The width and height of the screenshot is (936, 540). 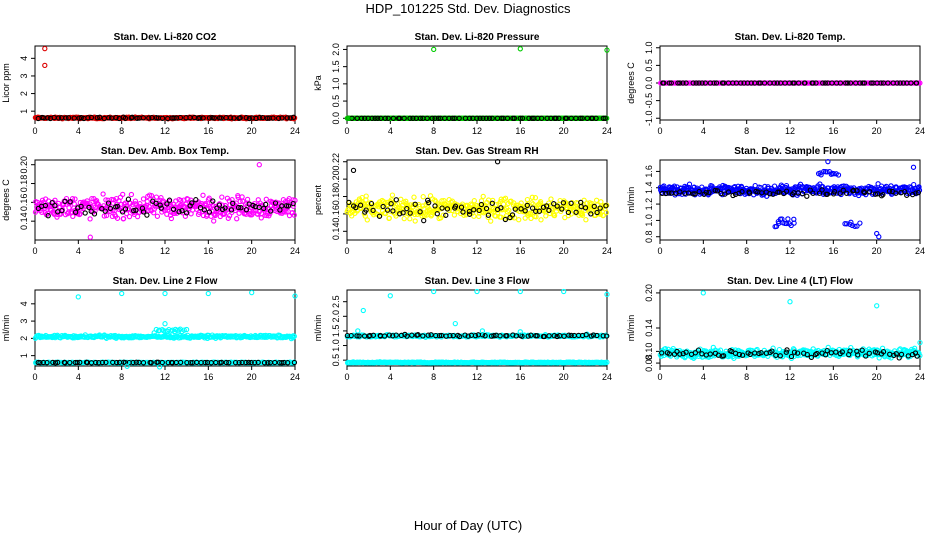 What do you see at coordinates (336, 66) in the screenshot?
I see `y-tick-label: 1.5` at bounding box center [336, 66].